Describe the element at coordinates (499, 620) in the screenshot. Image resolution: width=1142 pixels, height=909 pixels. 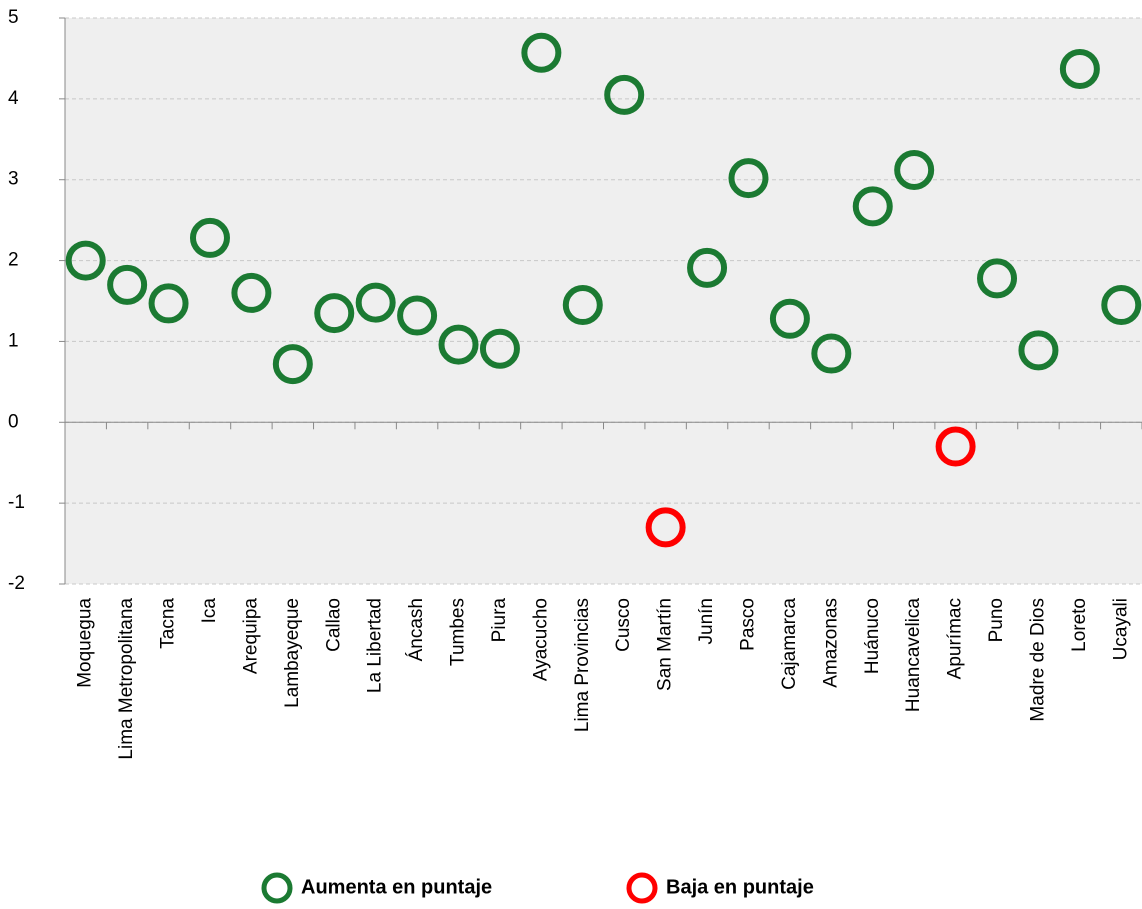
I see `x-tick-label: Piura` at that location.